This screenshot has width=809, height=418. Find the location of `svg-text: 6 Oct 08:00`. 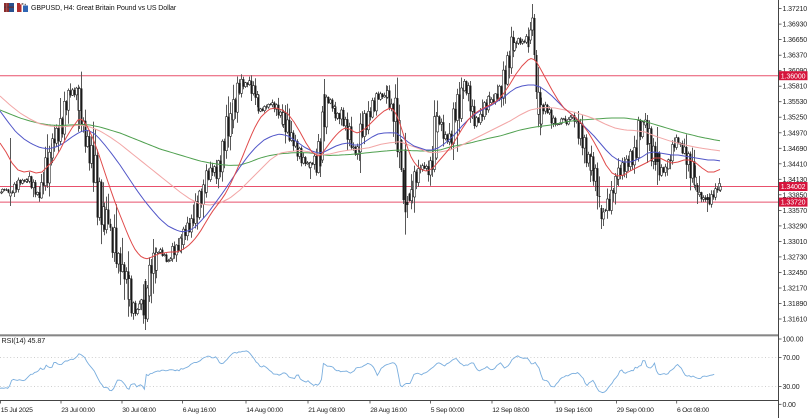

svg-text: 6 Oct 08:00 is located at coordinates (693, 410).